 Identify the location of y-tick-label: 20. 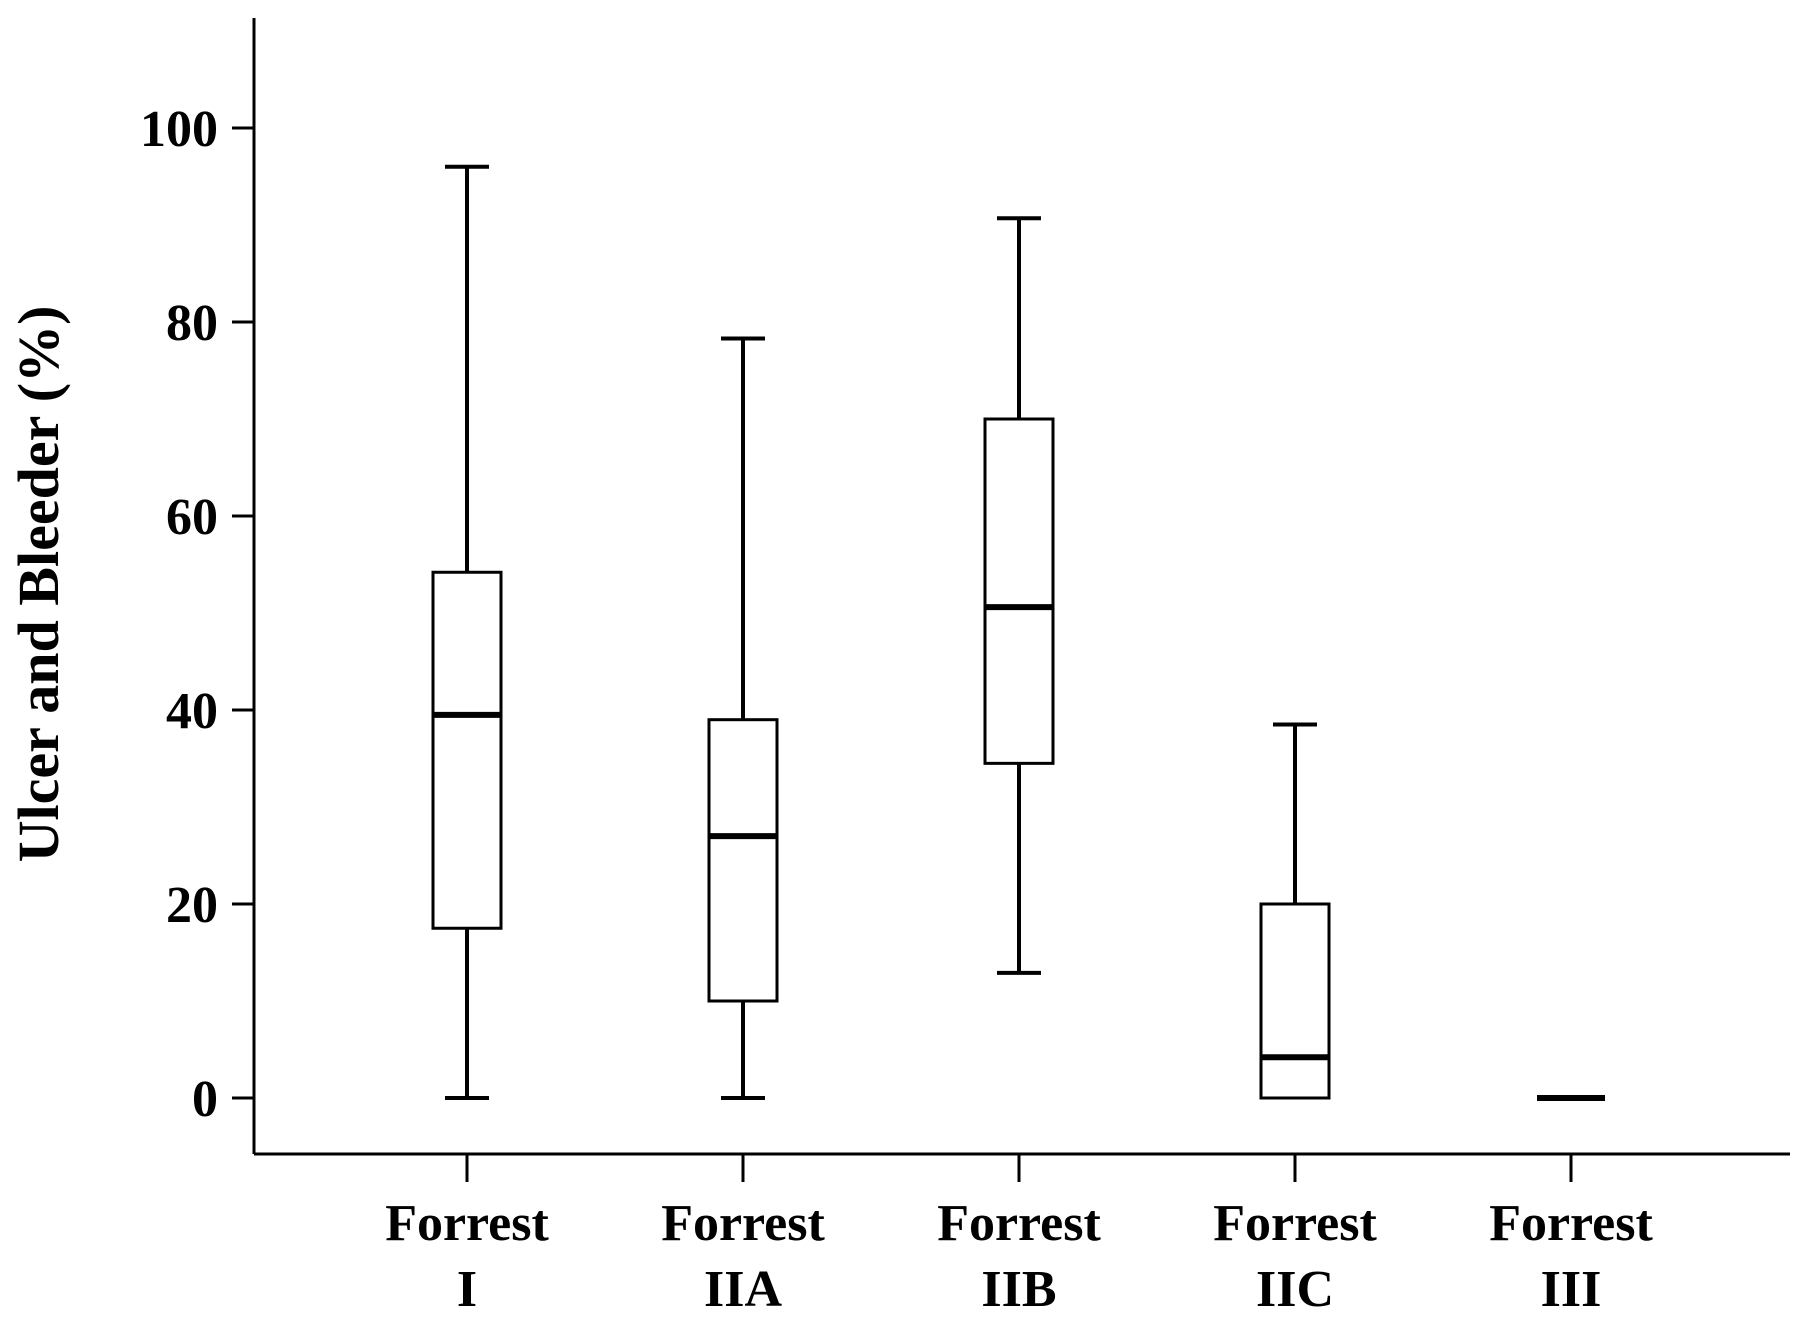
(192, 905).